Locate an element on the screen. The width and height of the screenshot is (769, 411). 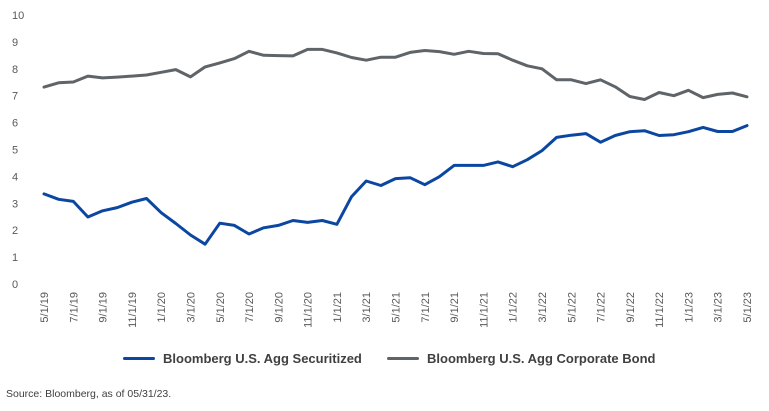
x-tick-label: 11/1/20 is located at coordinates (309, 310).